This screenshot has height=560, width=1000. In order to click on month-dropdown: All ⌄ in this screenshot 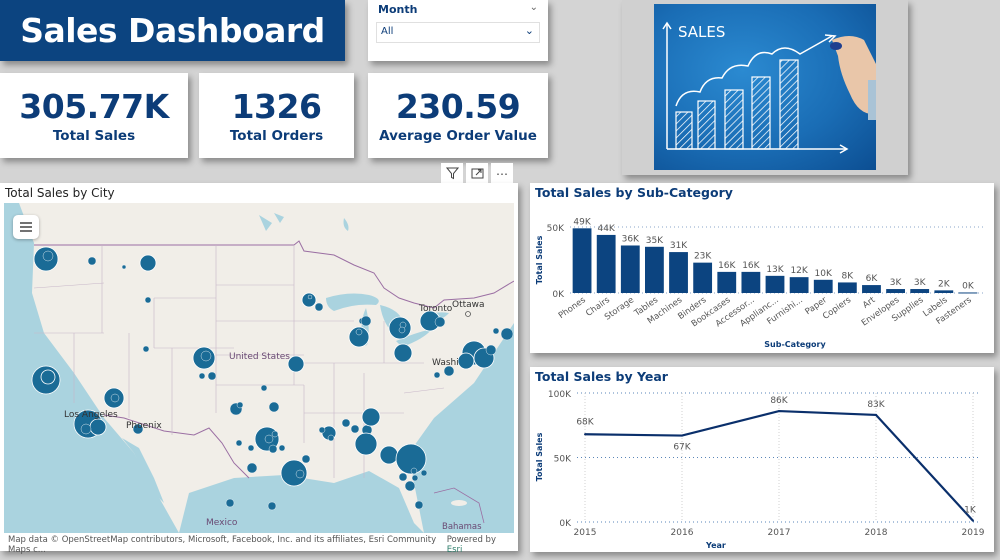, I will do `click(458, 32)`.